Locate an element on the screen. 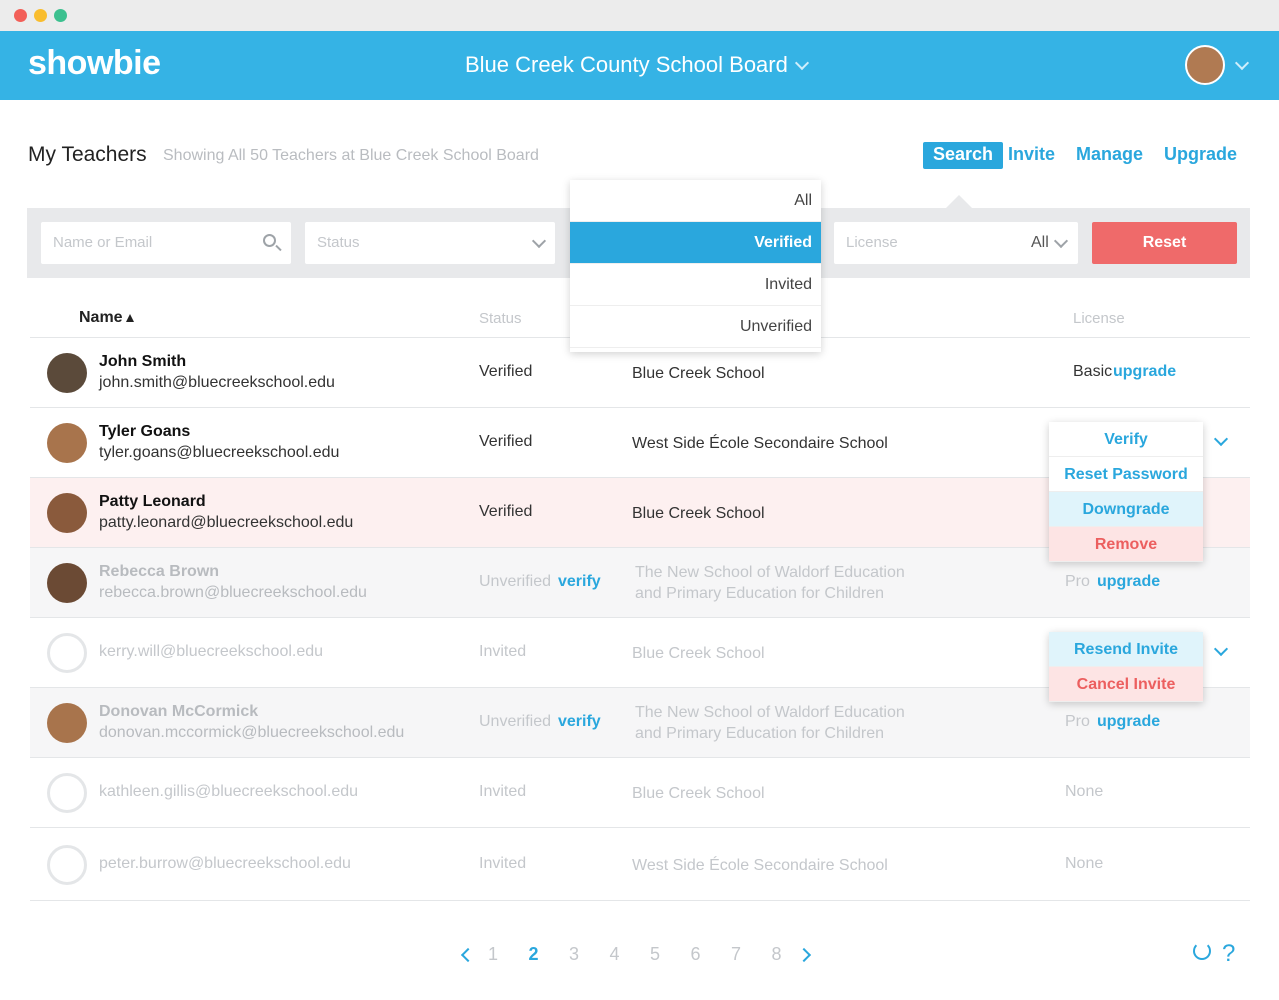 The width and height of the screenshot is (1279, 1000). search-icon is located at coordinates (269, 240).